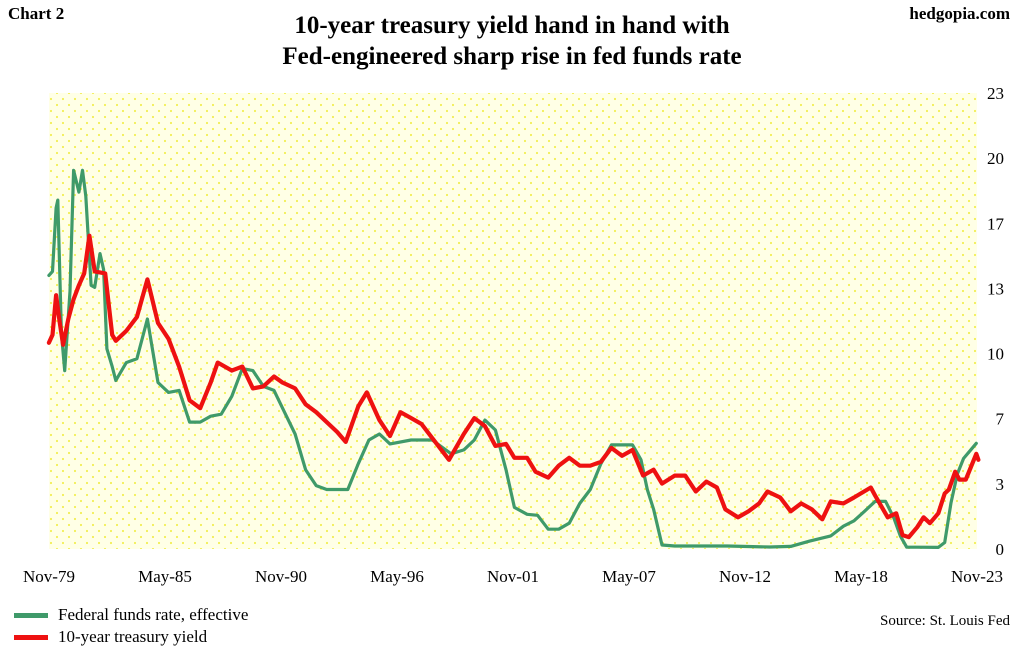 The width and height of the screenshot is (1024, 650). I want to click on y-tick-label: 13, so click(995, 288).